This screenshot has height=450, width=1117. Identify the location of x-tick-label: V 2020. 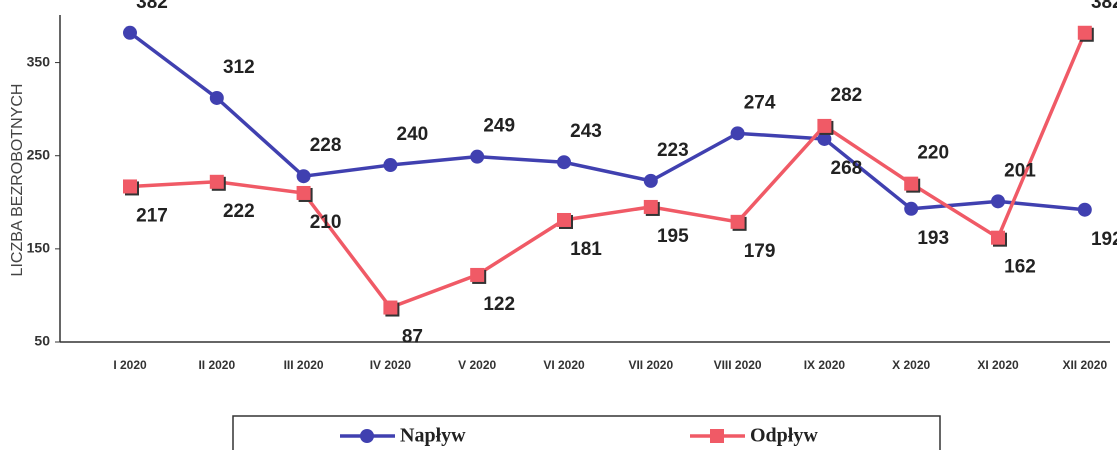
(477, 365).